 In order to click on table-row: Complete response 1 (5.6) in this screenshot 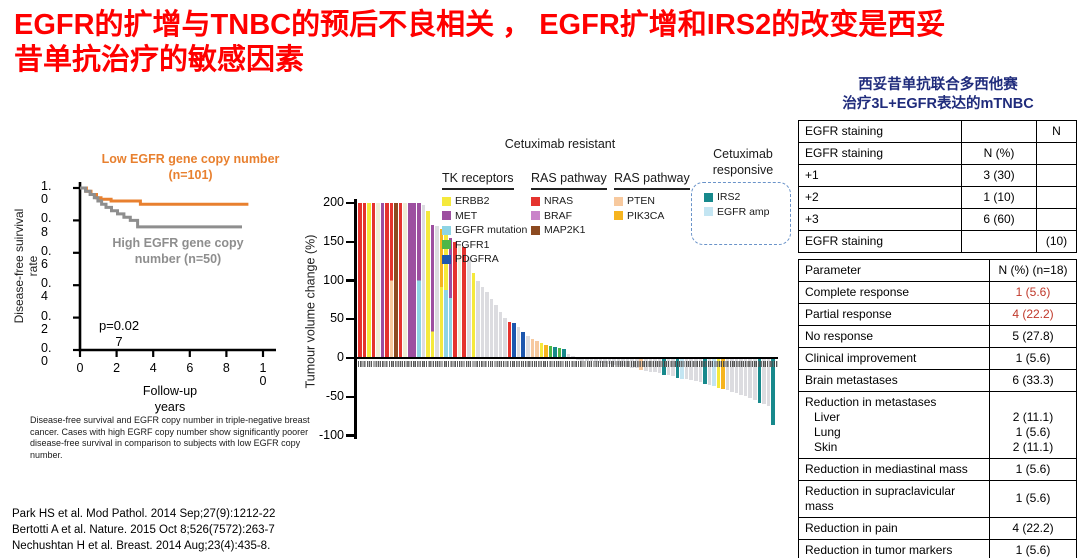, I will do `click(937, 292)`.